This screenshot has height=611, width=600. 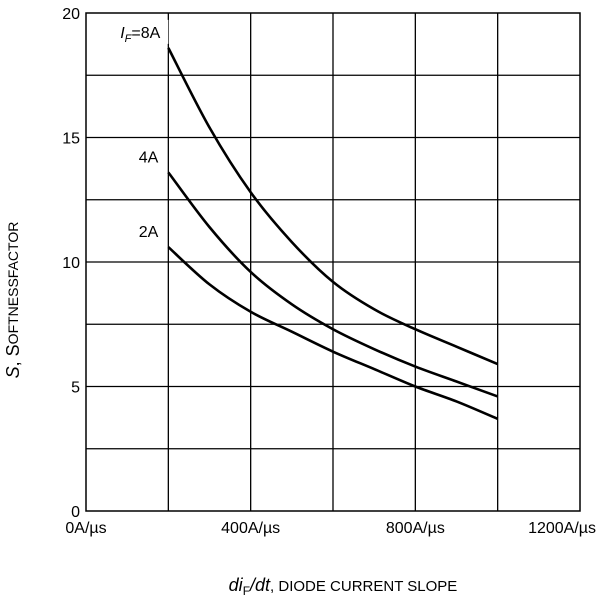 What do you see at coordinates (71, 14) in the screenshot?
I see `y-tick-label: 20` at bounding box center [71, 14].